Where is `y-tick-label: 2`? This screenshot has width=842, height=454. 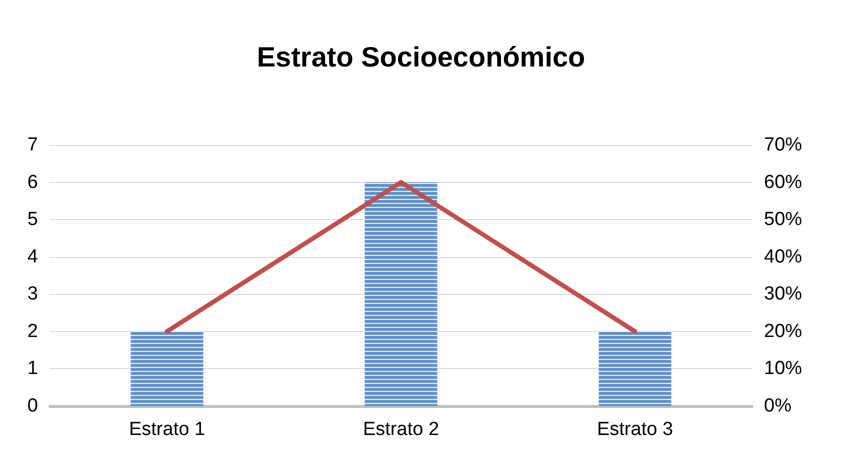 y-tick-label: 2 is located at coordinates (32, 331).